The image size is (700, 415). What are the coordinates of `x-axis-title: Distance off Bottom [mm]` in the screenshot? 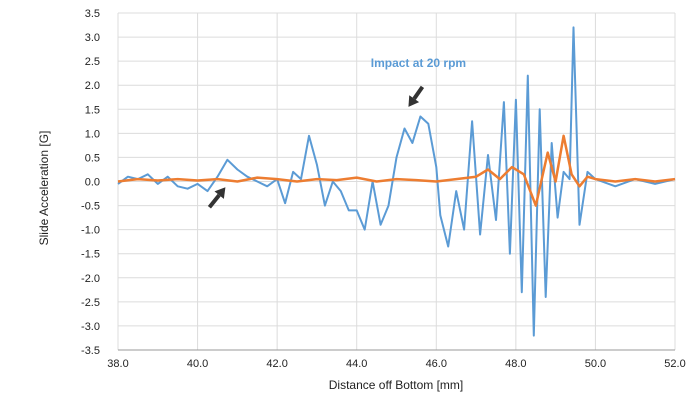 It's located at (396, 385).